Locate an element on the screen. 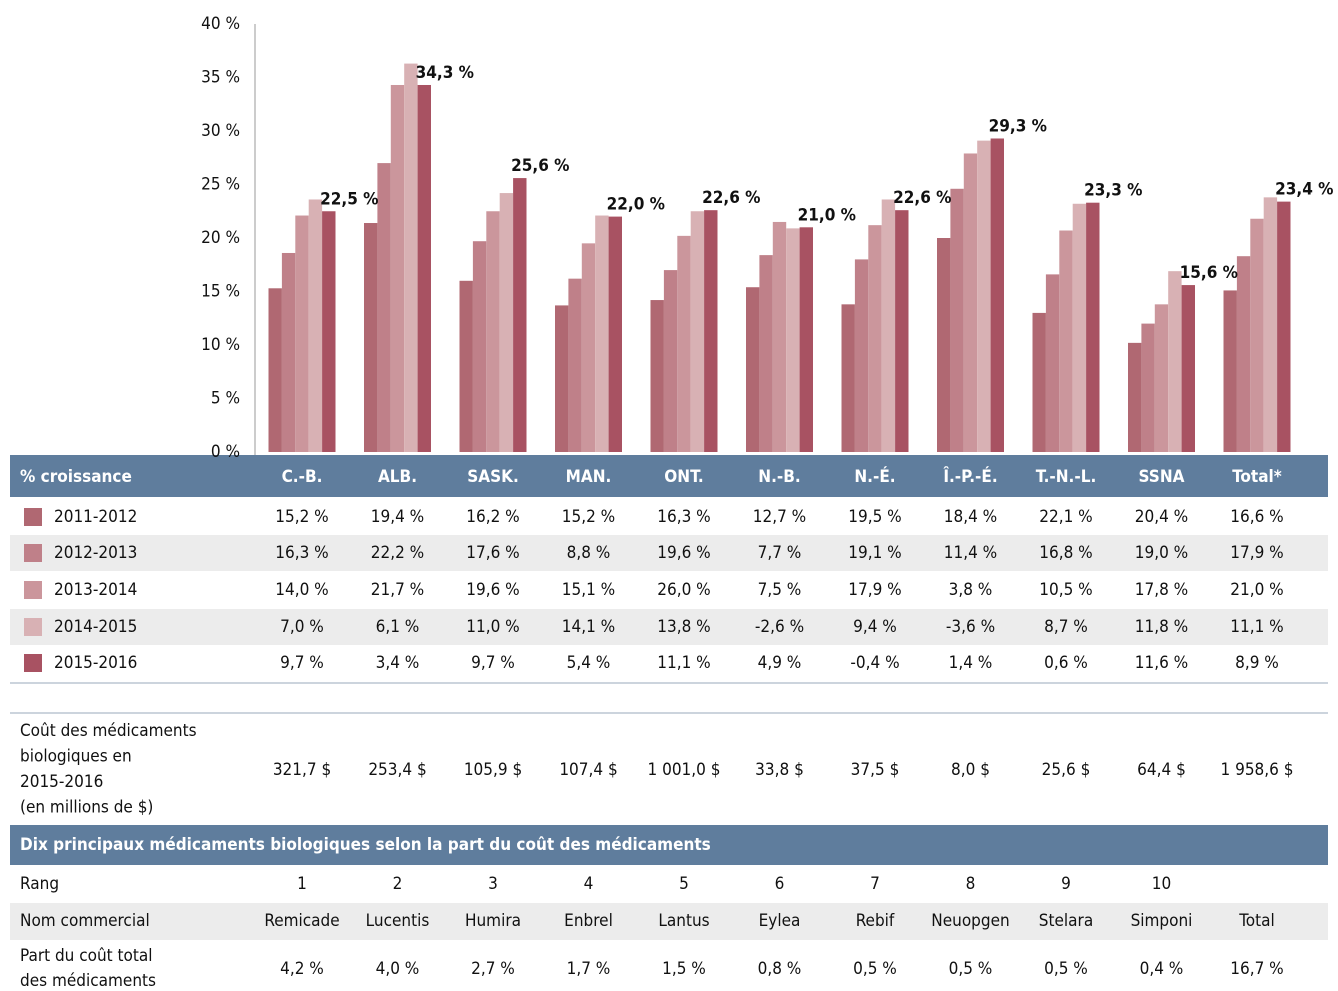  table-cell: 3 is located at coordinates (493, 884).